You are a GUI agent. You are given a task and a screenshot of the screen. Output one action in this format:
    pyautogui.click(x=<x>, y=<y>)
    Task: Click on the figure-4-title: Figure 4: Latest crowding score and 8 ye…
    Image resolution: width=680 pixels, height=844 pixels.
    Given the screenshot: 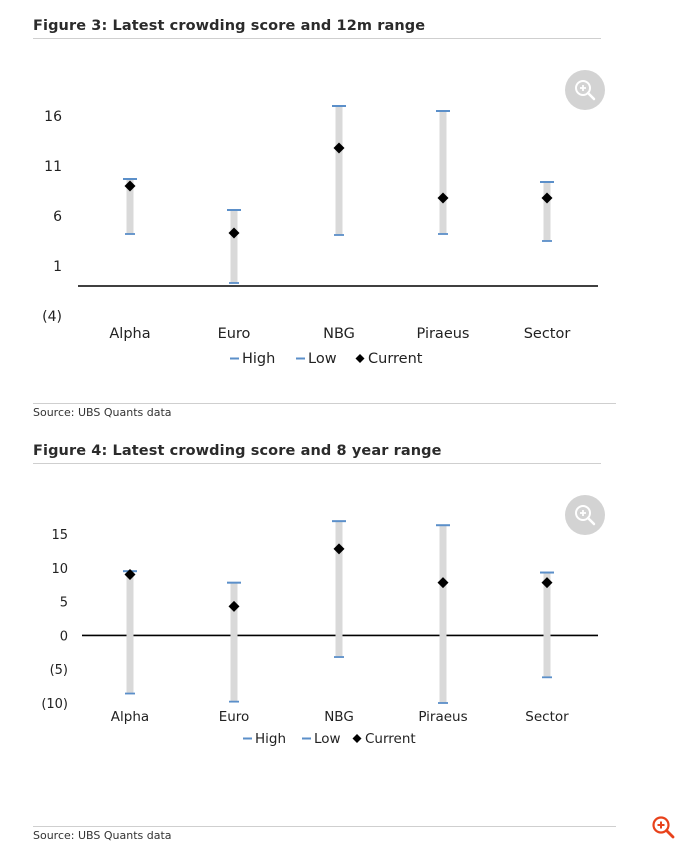 What is the action you would take?
    pyautogui.click(x=237, y=451)
    